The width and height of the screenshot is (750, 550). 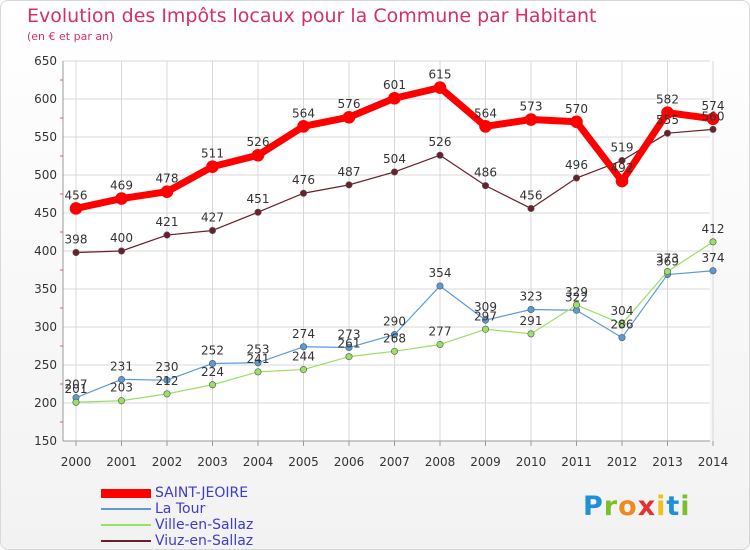 What do you see at coordinates (531, 321) in the screenshot?
I see `data-label: 291` at bounding box center [531, 321].